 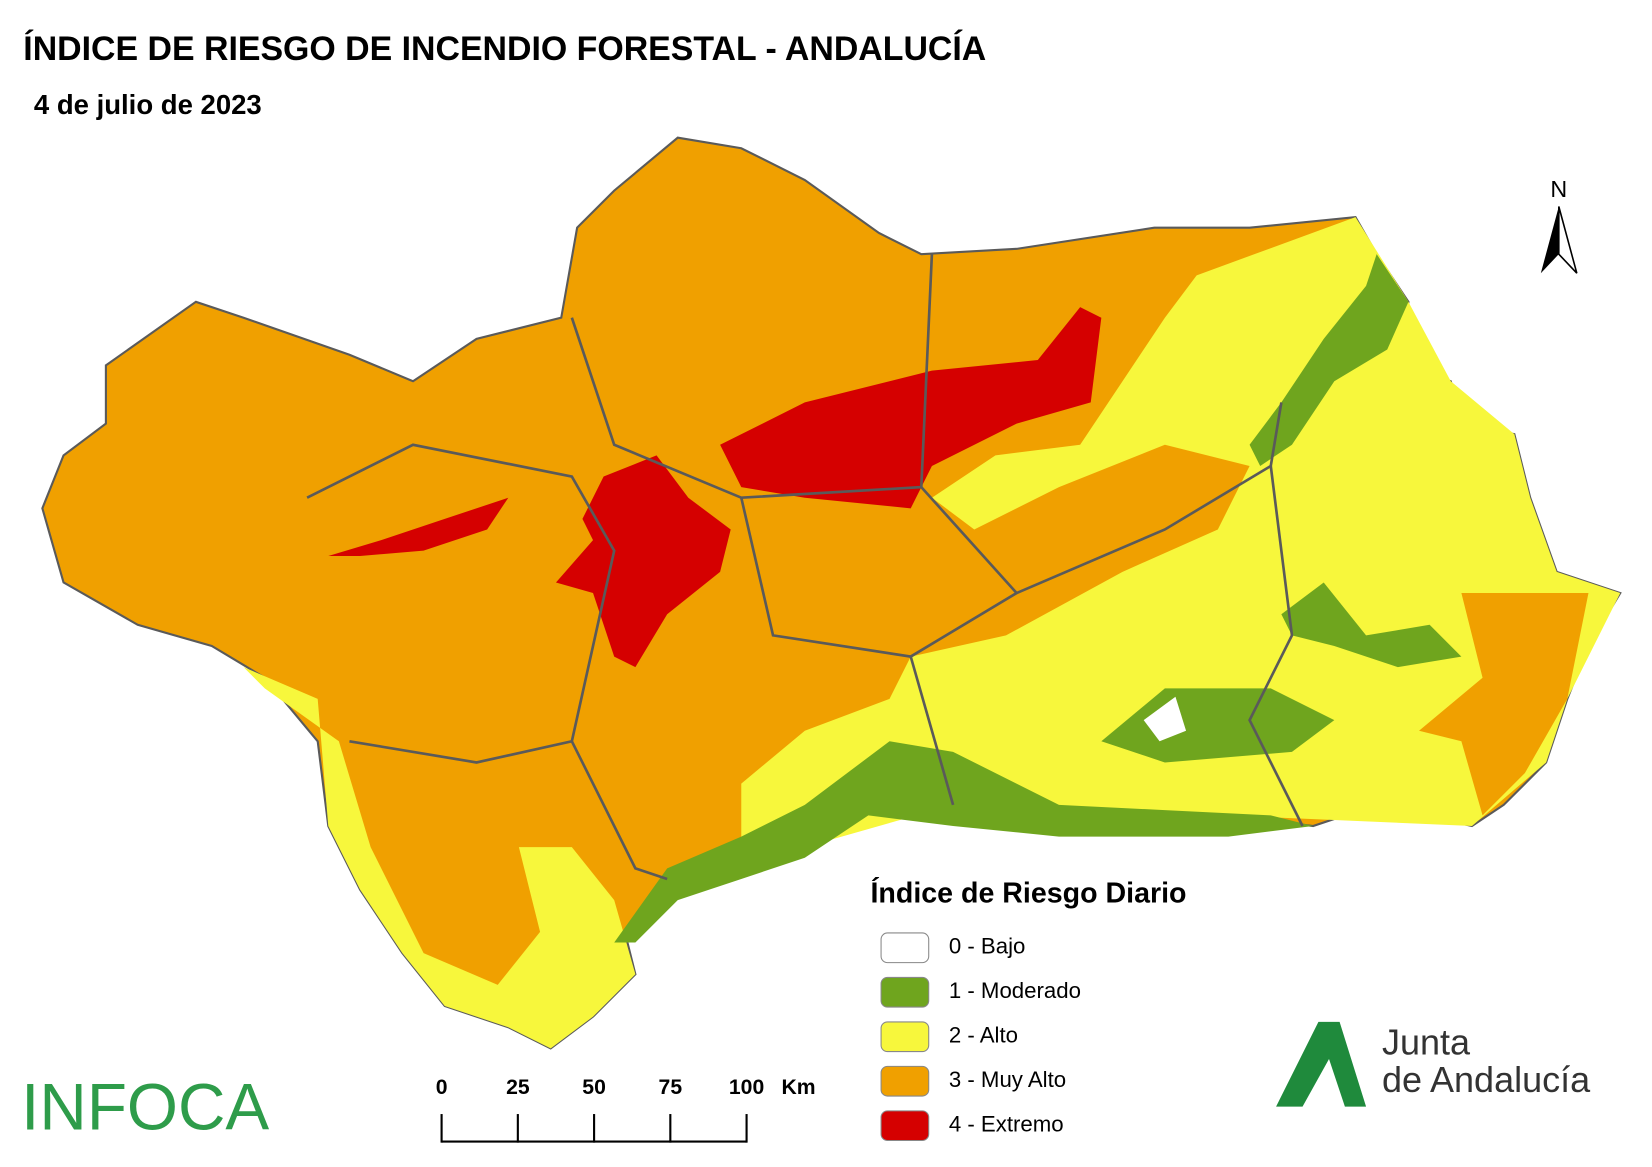 I want to click on legend-label: 0 - Bajo, so click(x=987, y=946).